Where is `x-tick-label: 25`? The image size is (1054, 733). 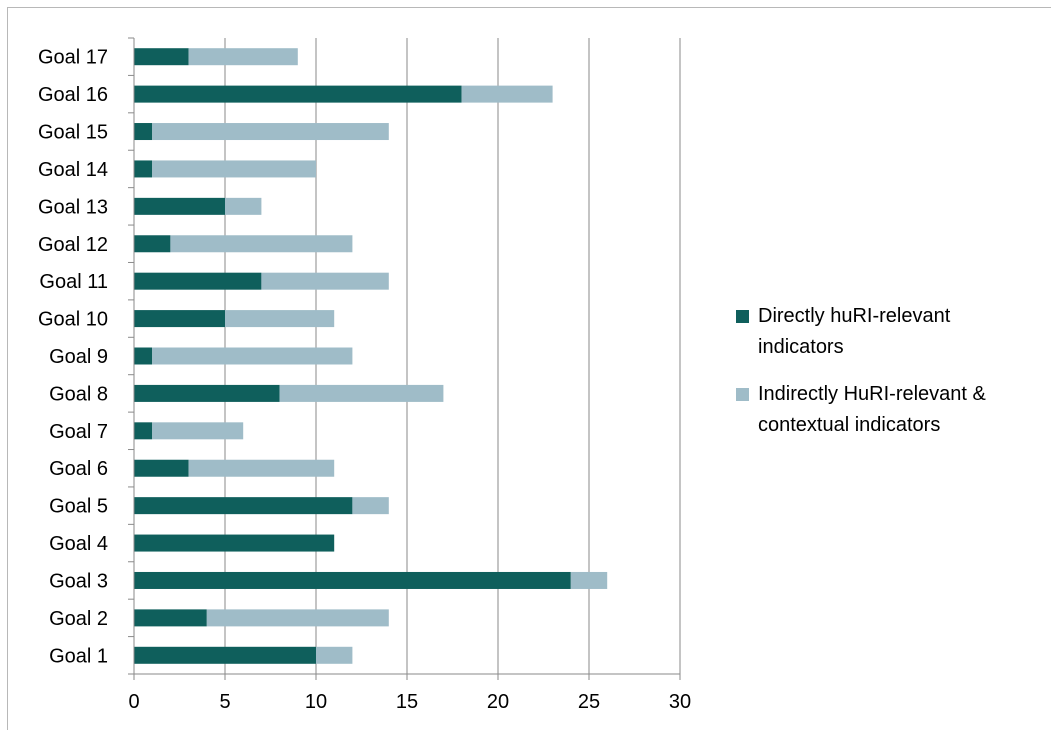 x-tick-label: 25 is located at coordinates (589, 702).